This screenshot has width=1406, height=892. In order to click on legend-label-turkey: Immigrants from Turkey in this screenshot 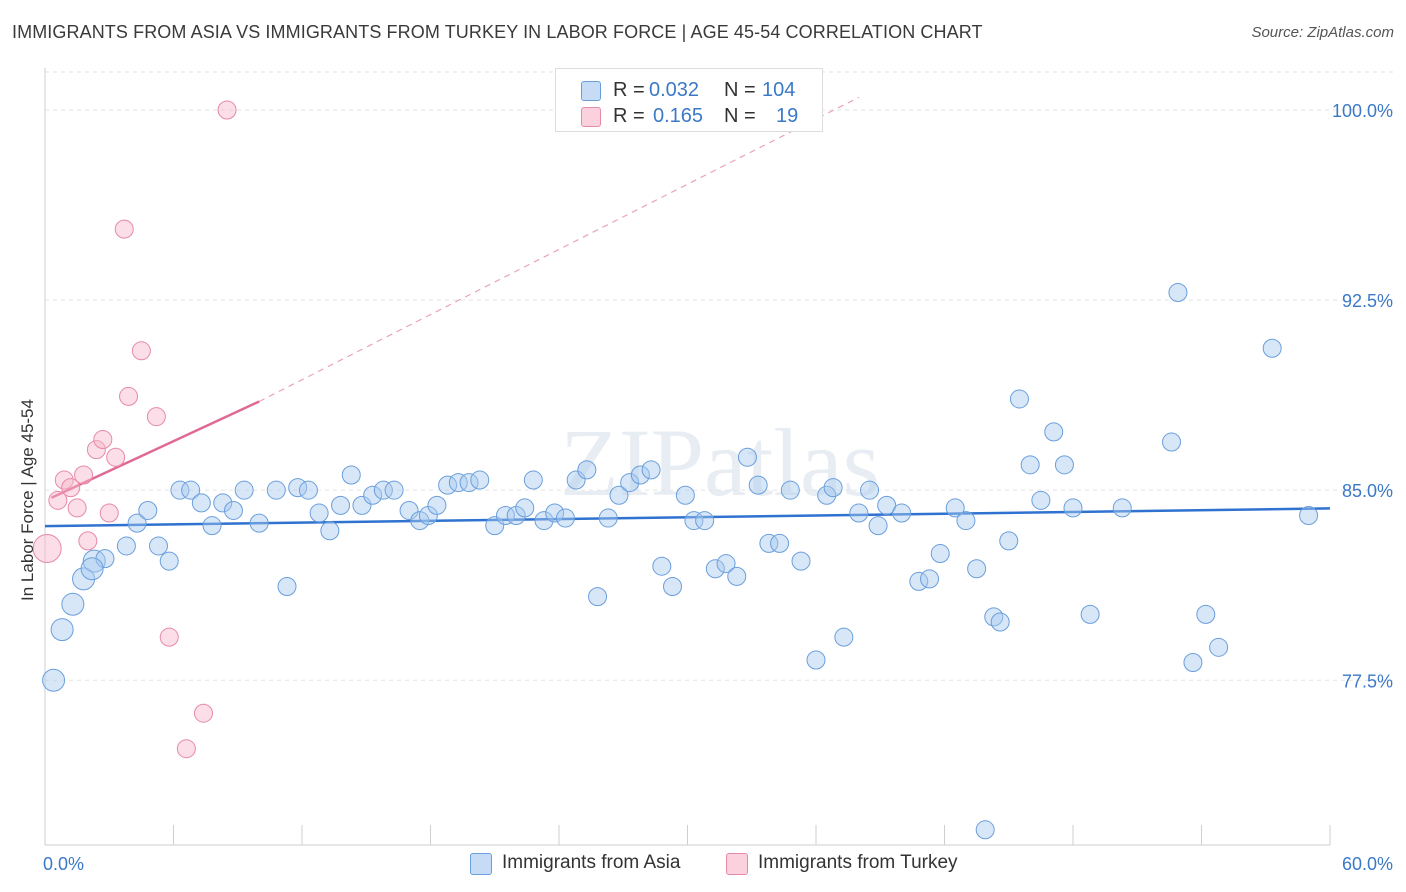, I will do `click(858, 862)`.